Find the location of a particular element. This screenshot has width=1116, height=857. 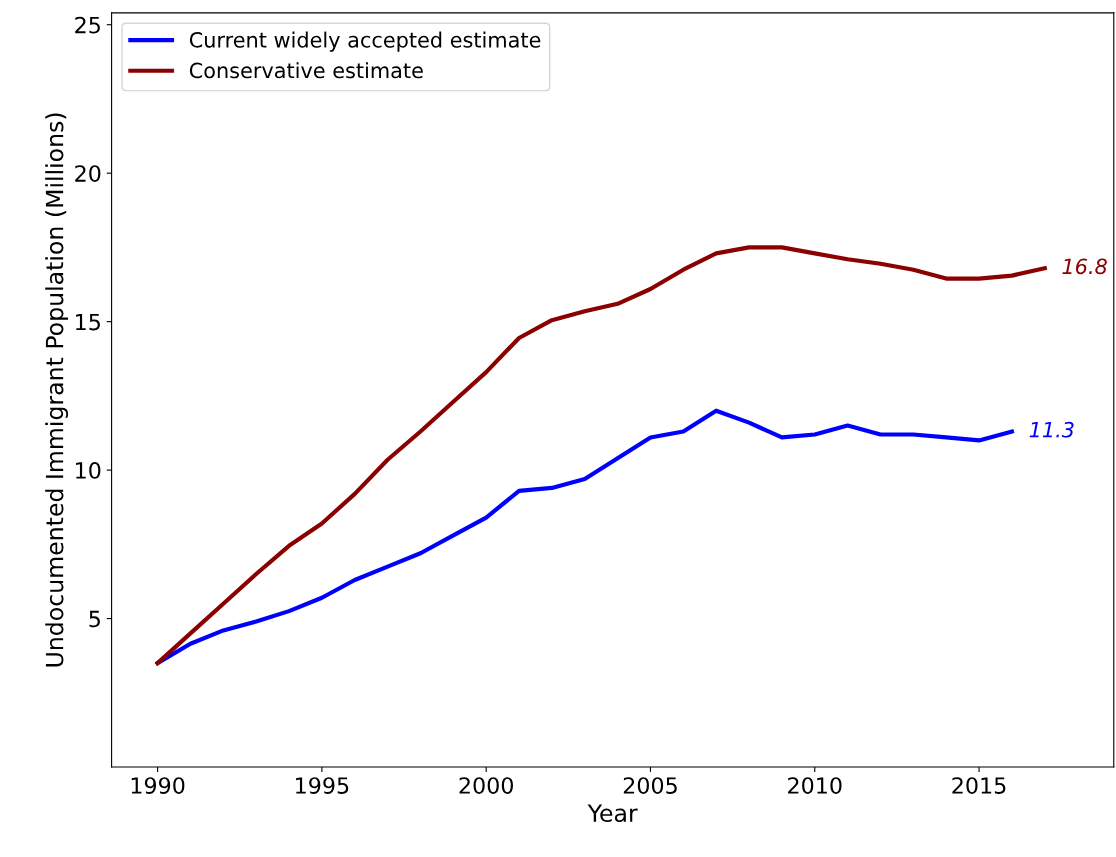

x-tick-label: 2005 is located at coordinates (650, 785).